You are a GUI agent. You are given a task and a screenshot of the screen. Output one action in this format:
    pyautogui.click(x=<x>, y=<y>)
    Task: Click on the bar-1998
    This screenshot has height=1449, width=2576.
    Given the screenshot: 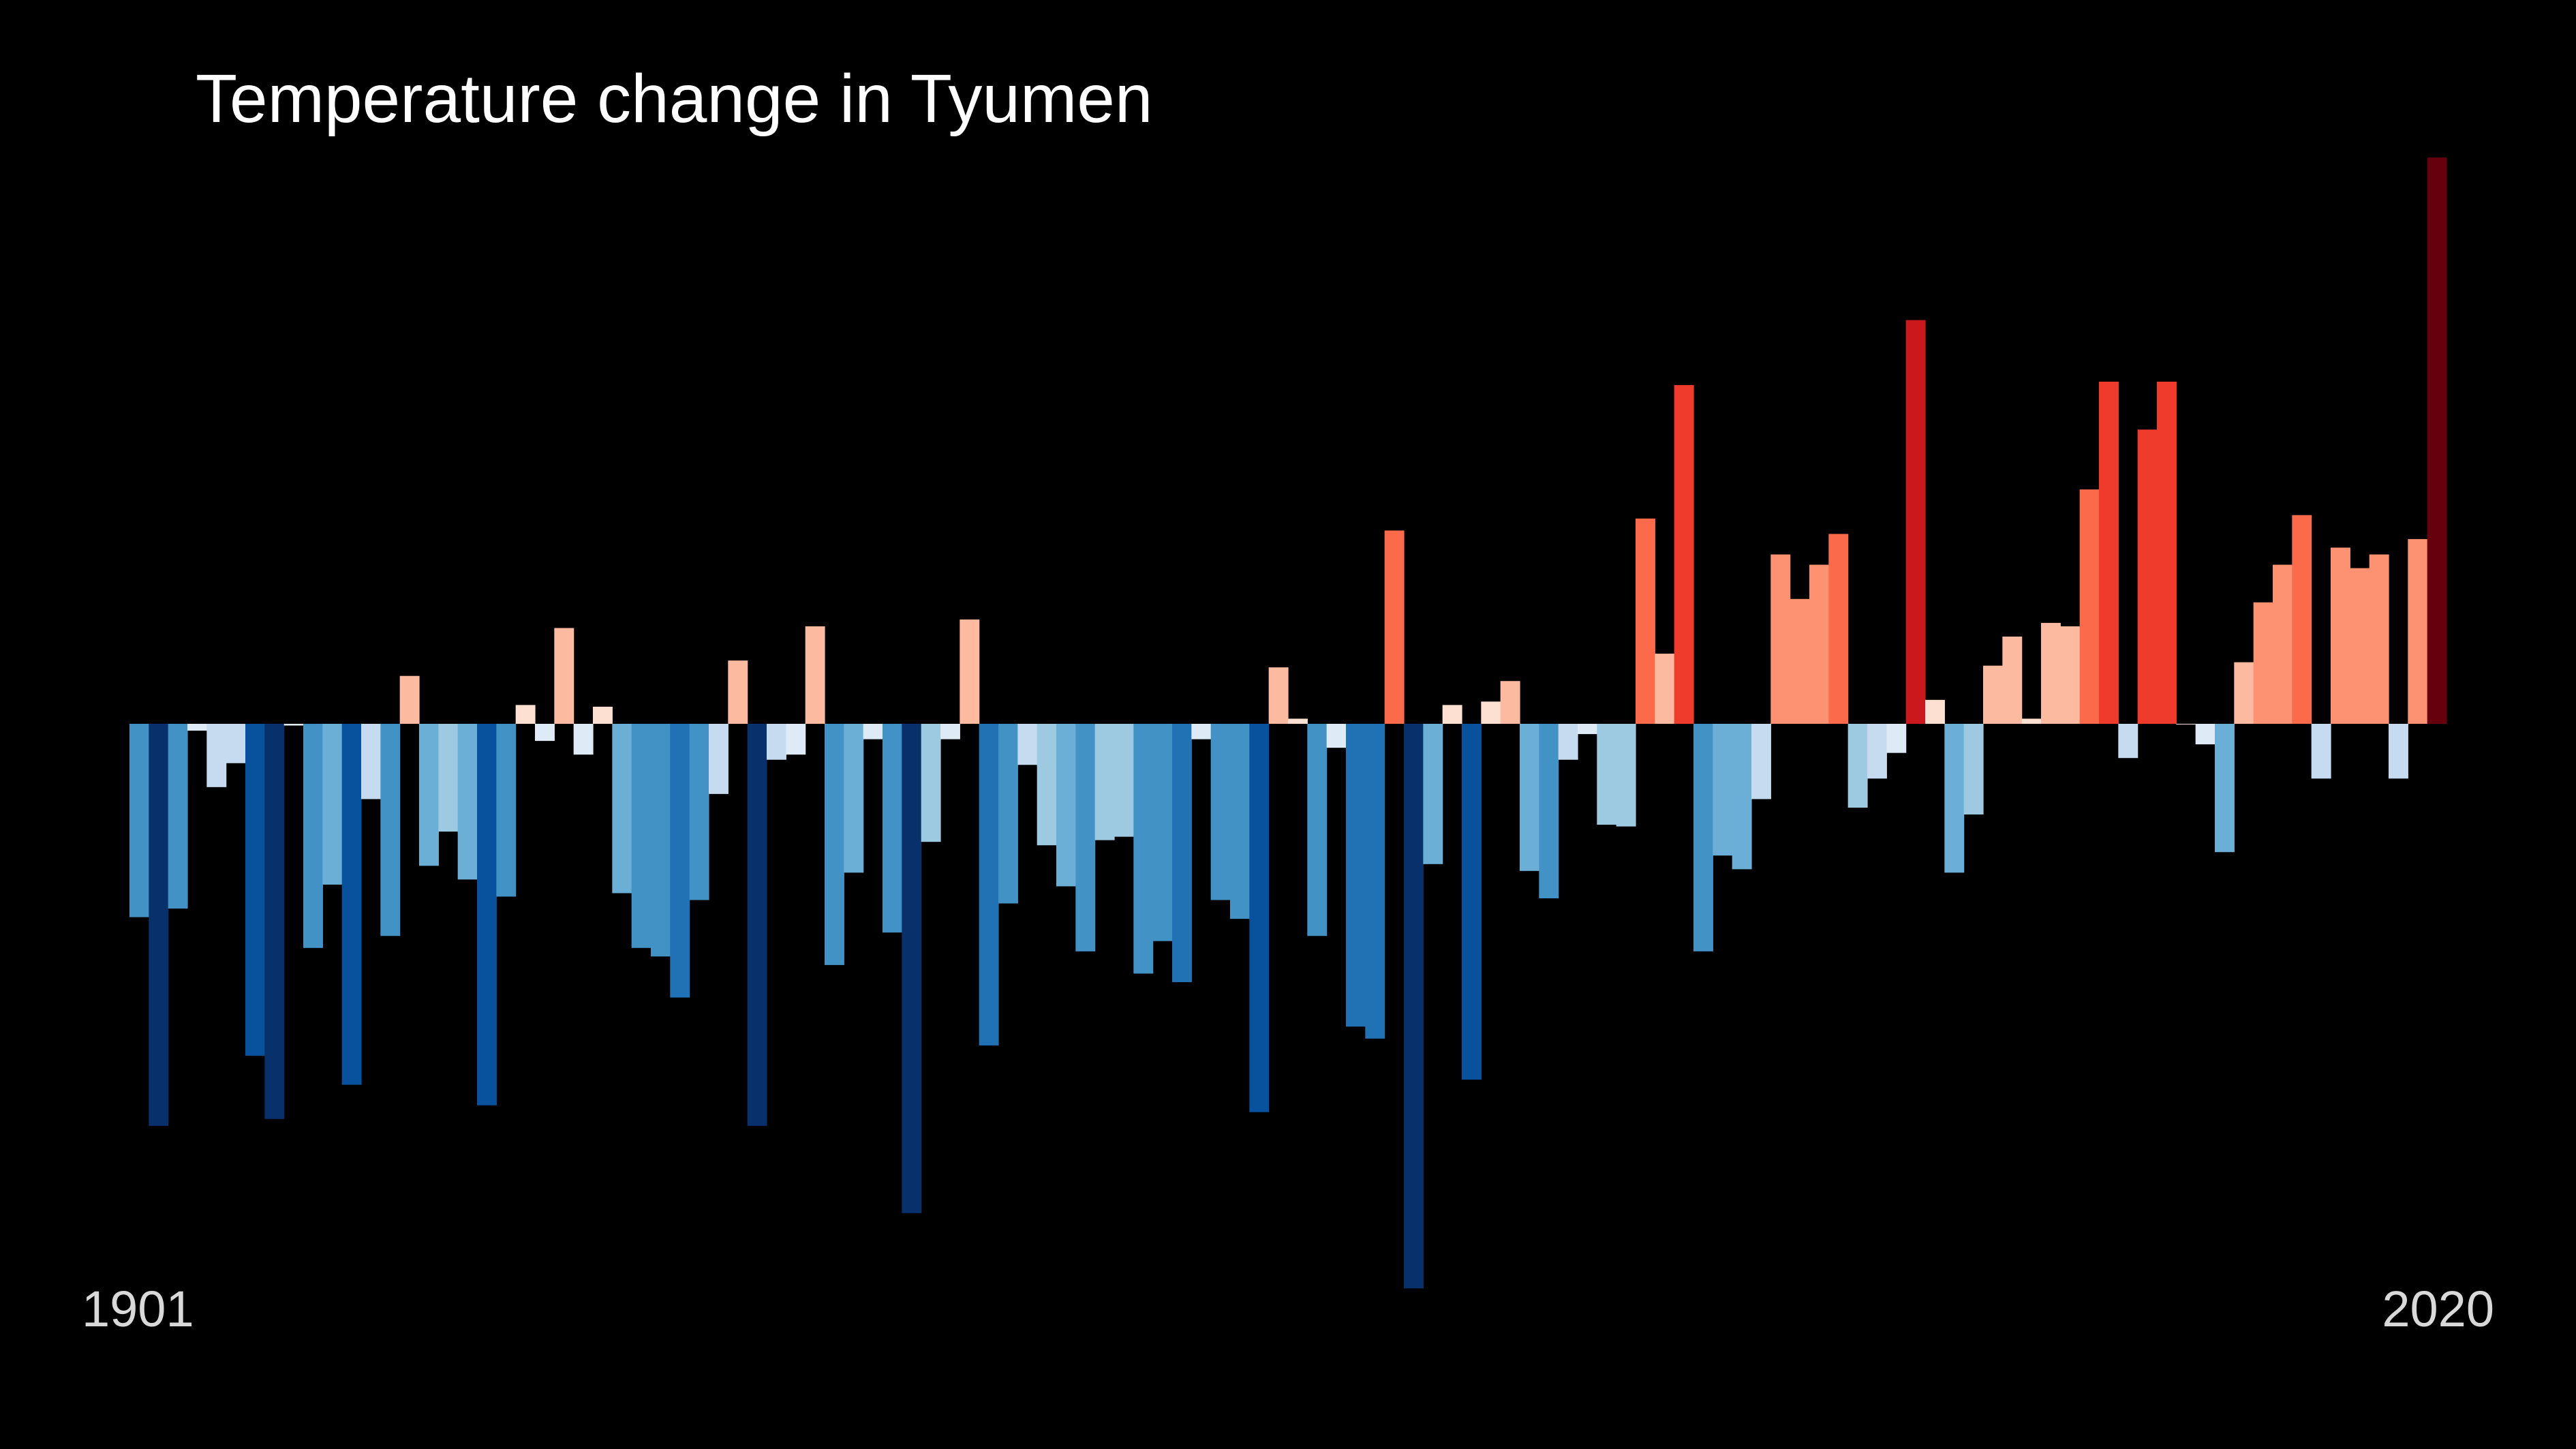 What is the action you would take?
    pyautogui.click(x=2012, y=680)
    